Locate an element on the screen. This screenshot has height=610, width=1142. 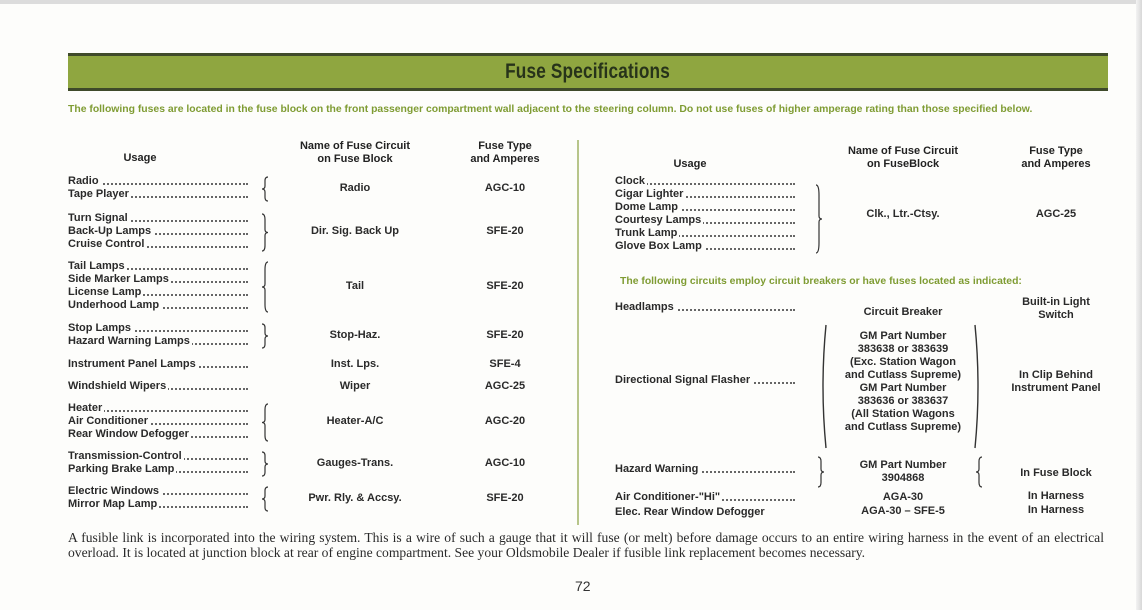
page-title: Fuse Specifications is located at coordinates (588, 71).